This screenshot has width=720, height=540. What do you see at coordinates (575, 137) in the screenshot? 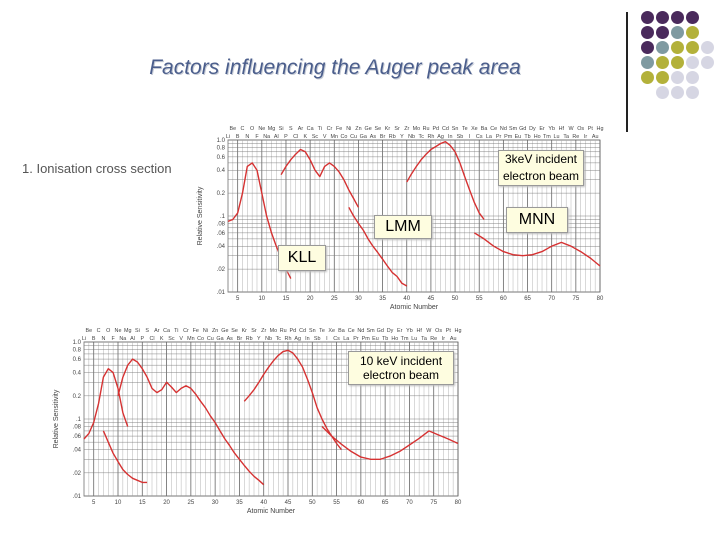
I see `element-symbol: Re` at bounding box center [575, 137].